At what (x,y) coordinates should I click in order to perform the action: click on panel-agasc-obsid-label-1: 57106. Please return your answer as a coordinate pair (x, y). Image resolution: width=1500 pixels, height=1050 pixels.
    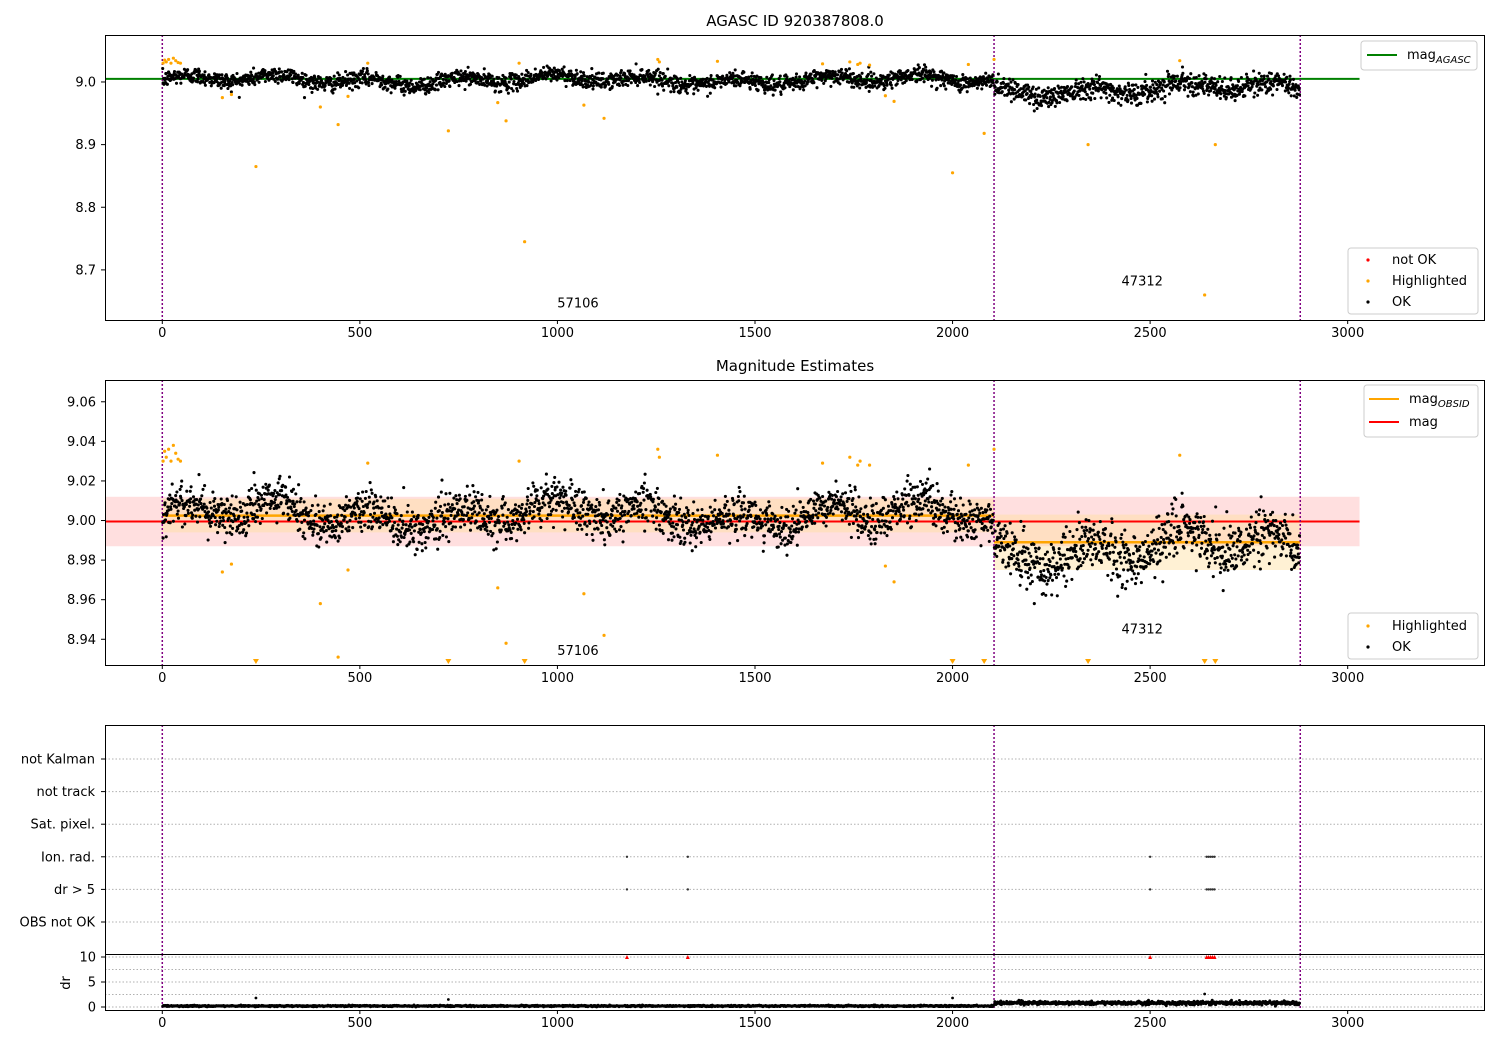
    Looking at the image, I should click on (577, 303).